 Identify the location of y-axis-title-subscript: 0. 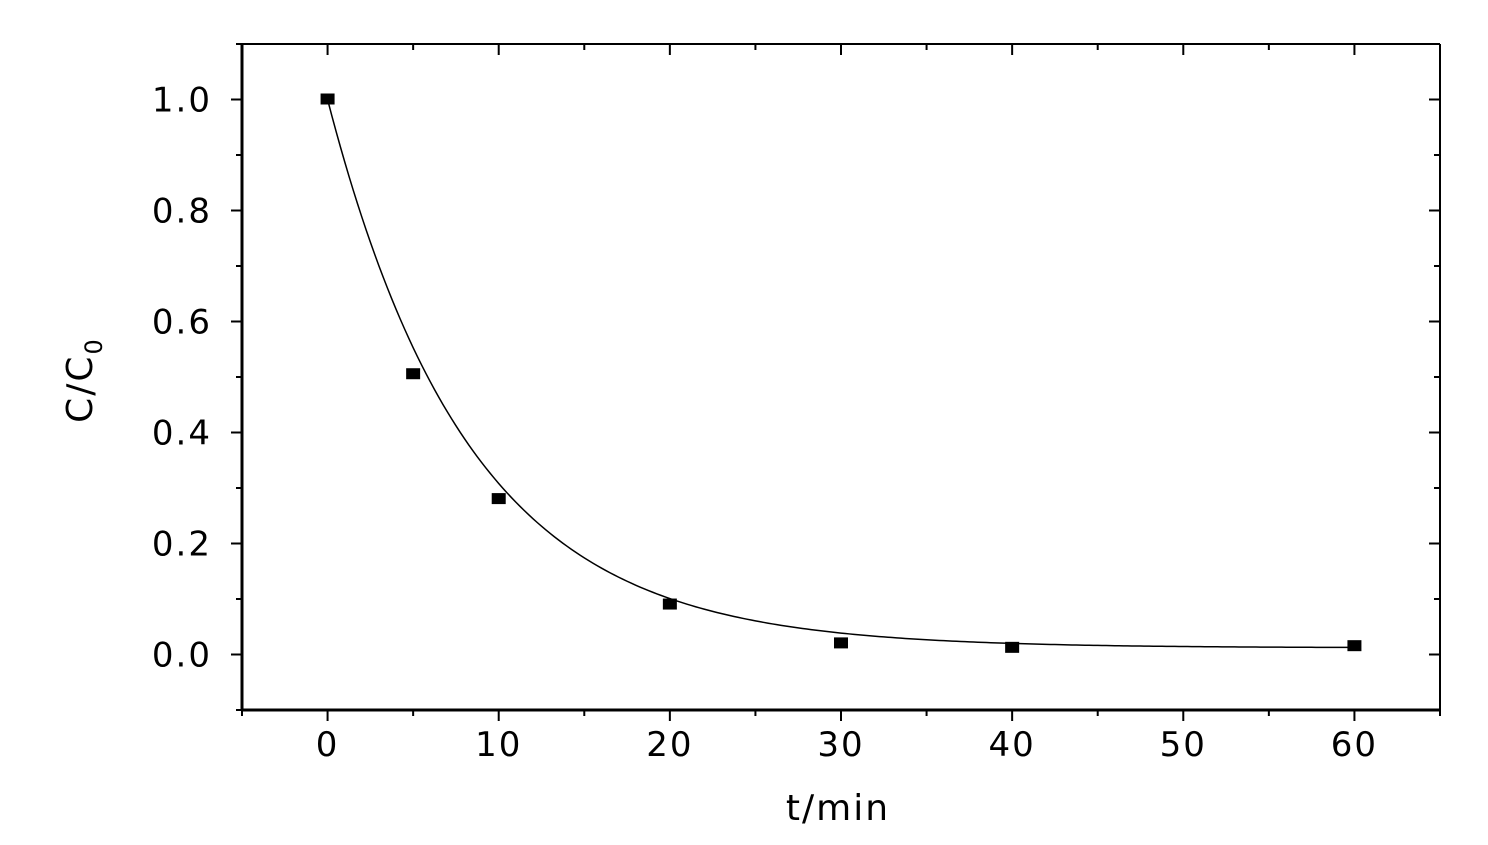
(94, 345).